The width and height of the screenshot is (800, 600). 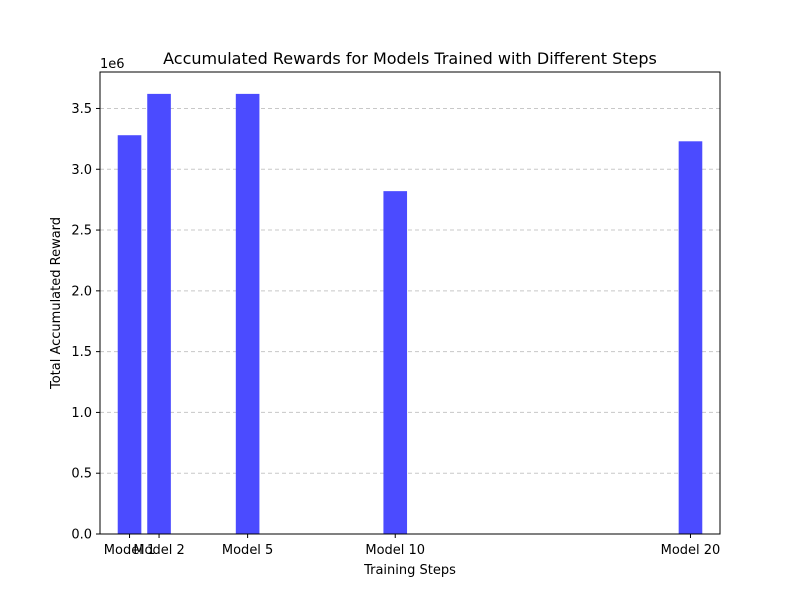 What do you see at coordinates (247, 550) in the screenshot?
I see `x-tick-label: Model 5` at bounding box center [247, 550].